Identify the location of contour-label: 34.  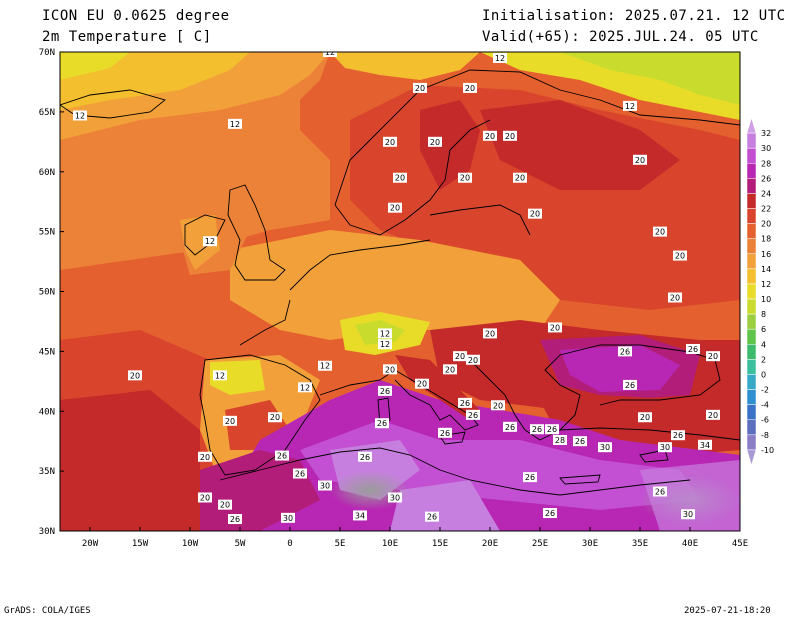
(705, 444).